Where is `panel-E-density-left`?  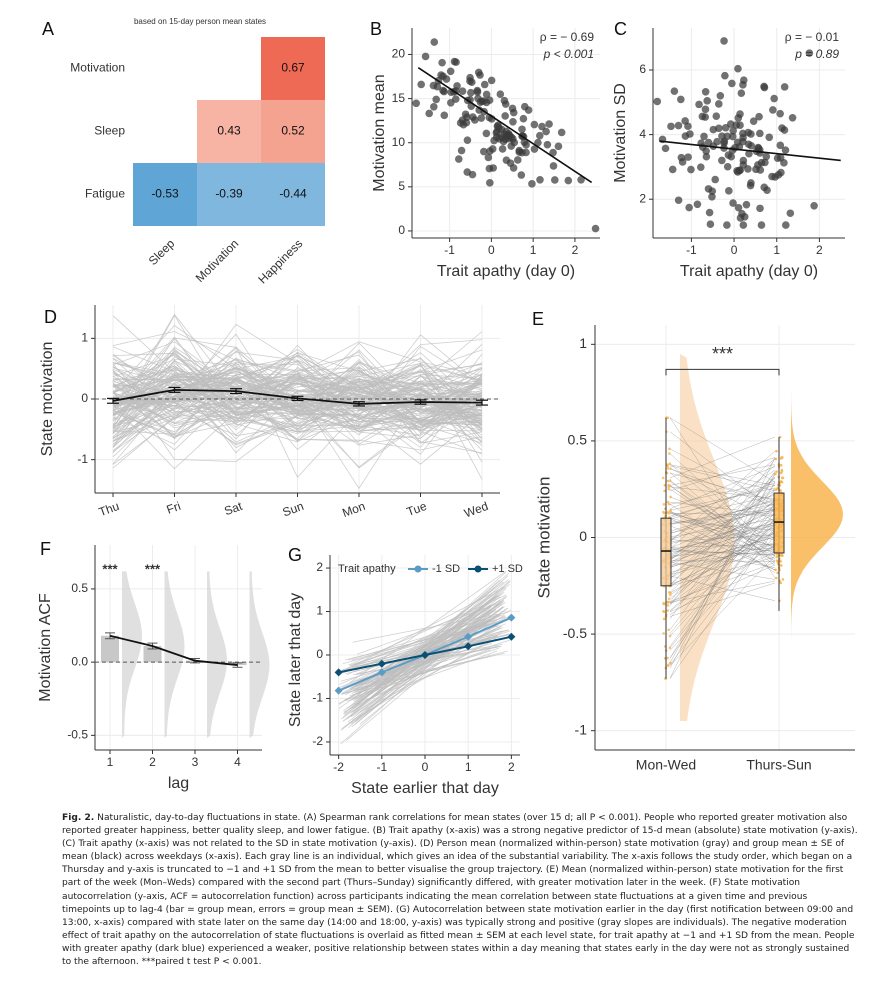
panel-E-density-left is located at coordinates (707, 537).